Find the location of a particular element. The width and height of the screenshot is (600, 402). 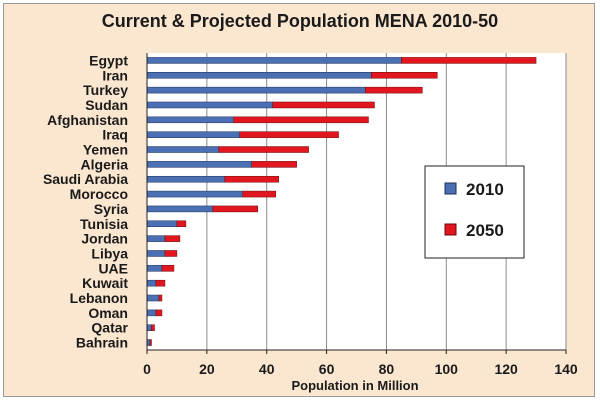

category-label: Oman is located at coordinates (108, 313).